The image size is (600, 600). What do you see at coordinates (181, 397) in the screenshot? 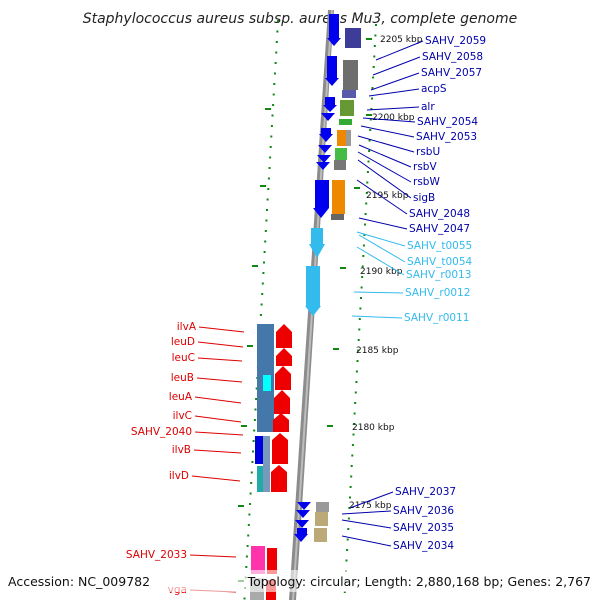
I see `gene-label: leuA` at bounding box center [181, 397].